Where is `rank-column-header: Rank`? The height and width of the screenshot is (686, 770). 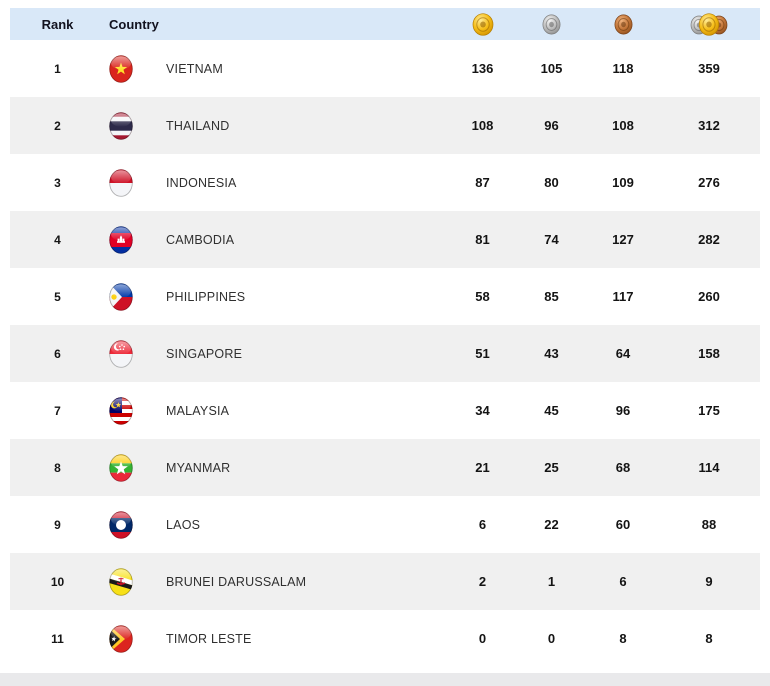
rank-column-header: Rank is located at coordinates (57, 24).